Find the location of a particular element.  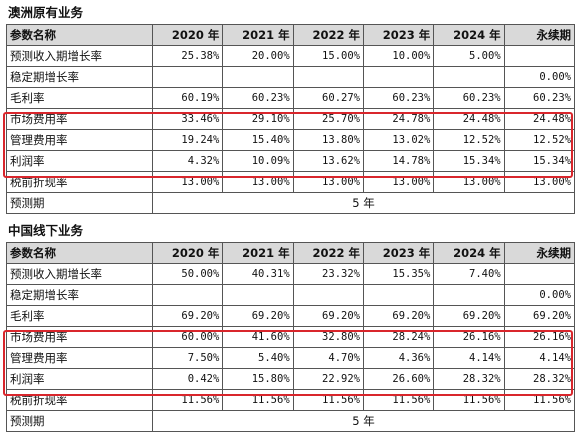

section-title: 中国线下业务 is located at coordinates (46, 230).